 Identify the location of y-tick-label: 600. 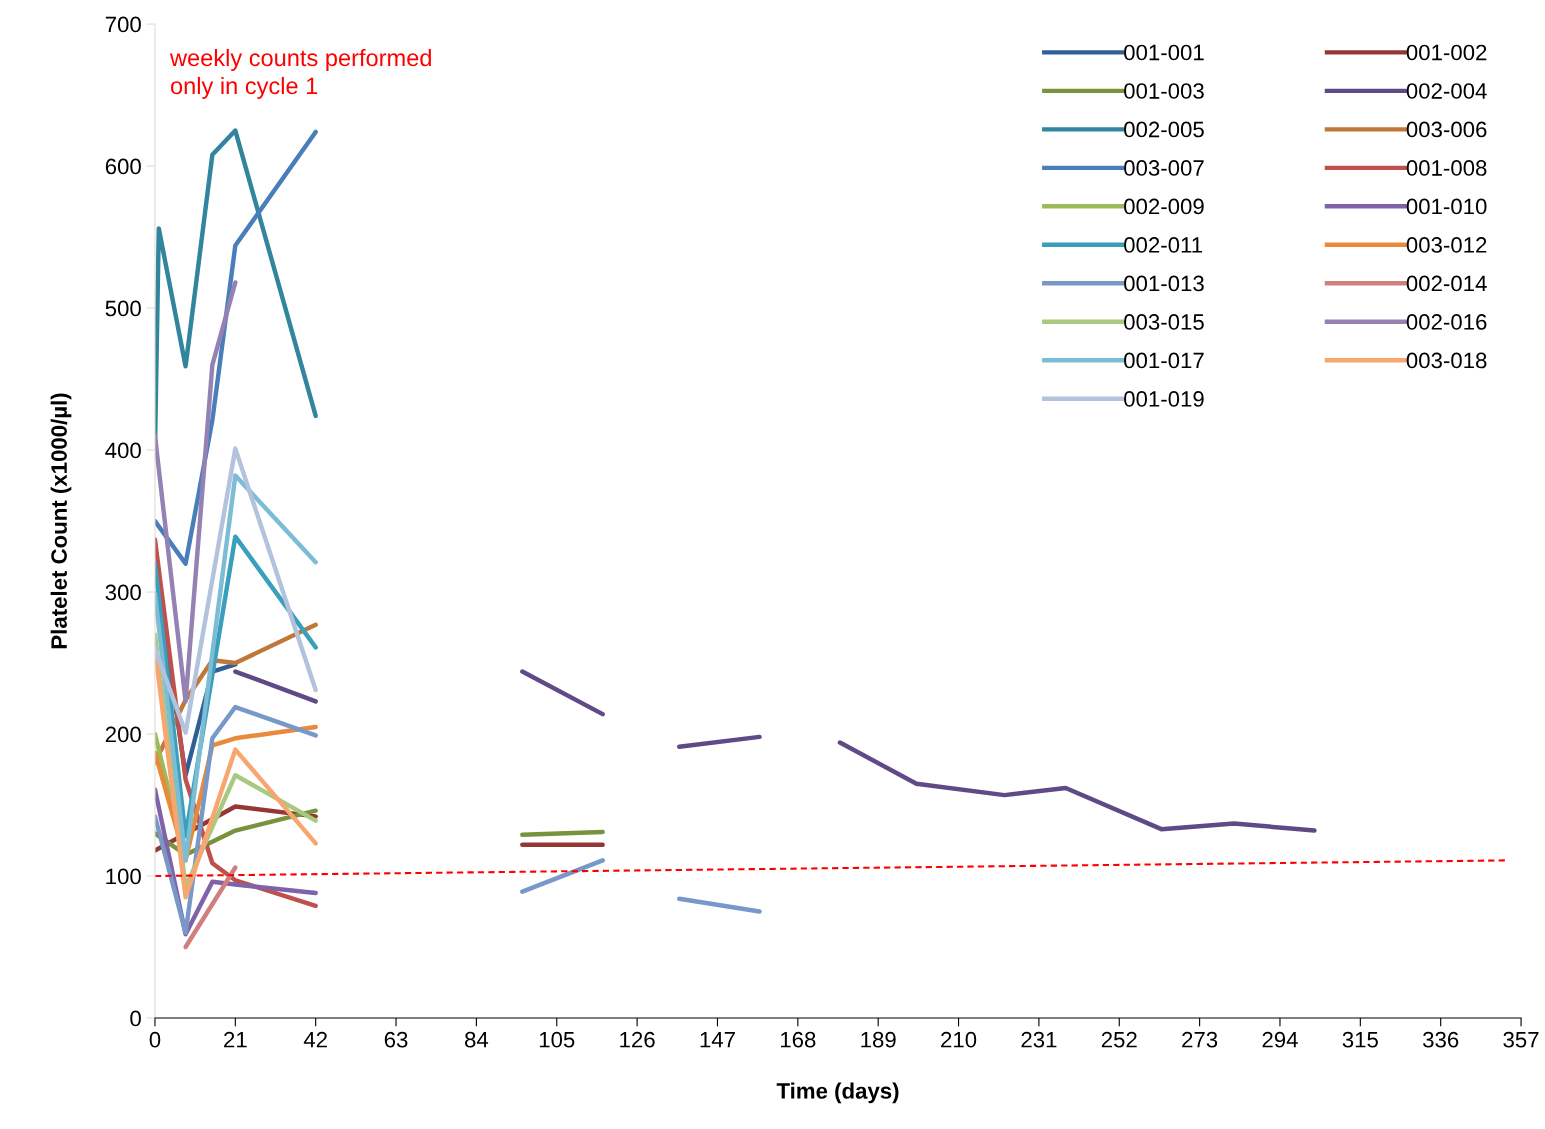
(123, 166).